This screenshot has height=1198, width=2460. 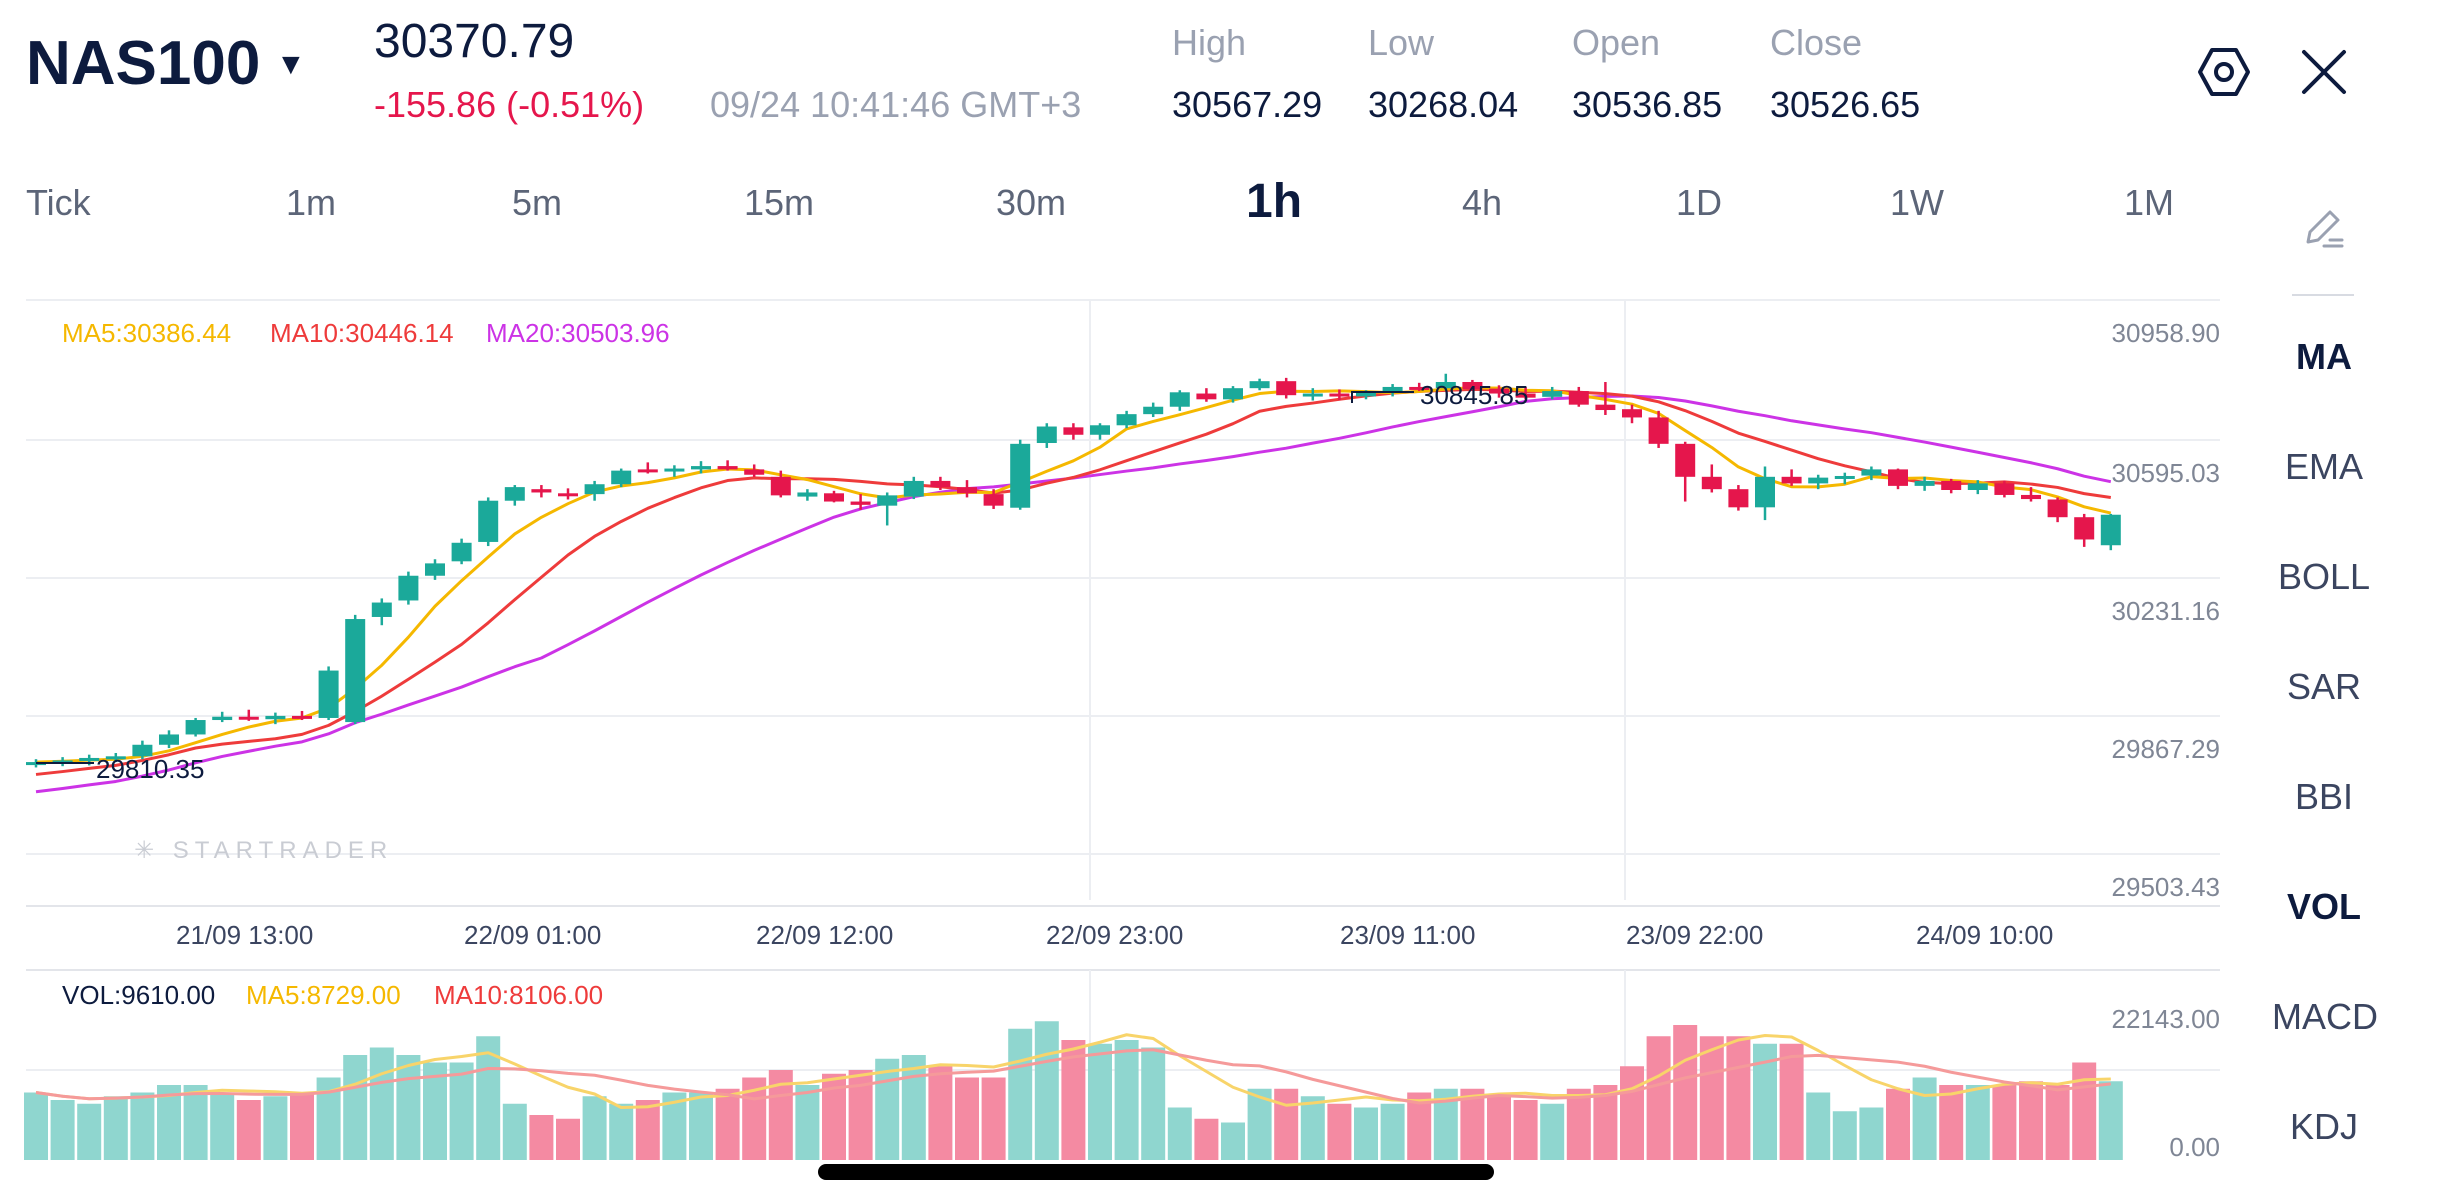 I want to click on draw-pencil-icon, so click(x=2323, y=229).